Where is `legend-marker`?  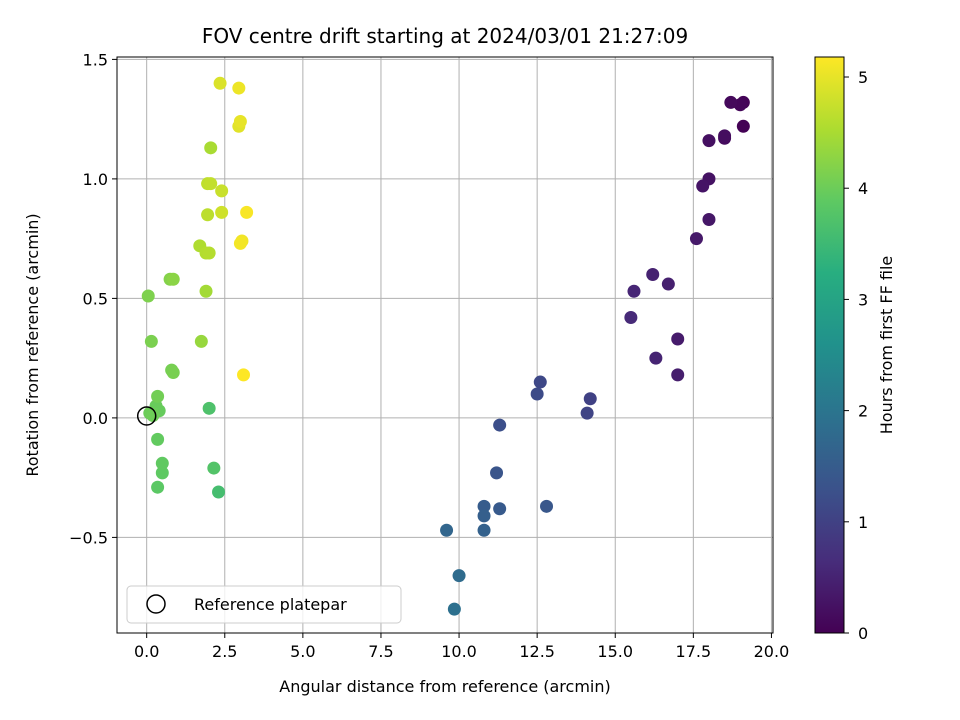 legend-marker is located at coordinates (156, 604).